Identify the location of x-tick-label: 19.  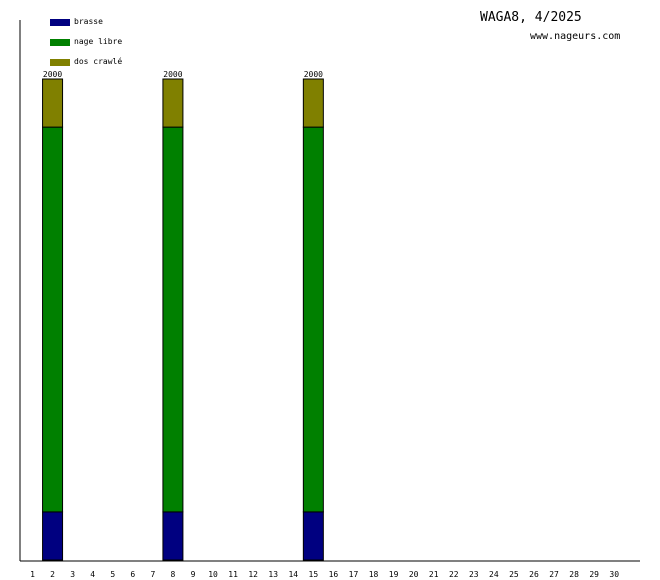
(394, 574).